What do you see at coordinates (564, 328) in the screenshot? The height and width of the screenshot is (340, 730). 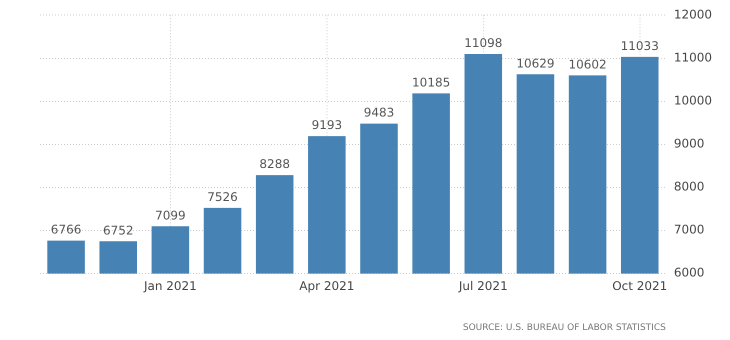 I see `source-note: SOURCE: U.S. BUREAU OF LABOR STATISTICS` at bounding box center [564, 328].